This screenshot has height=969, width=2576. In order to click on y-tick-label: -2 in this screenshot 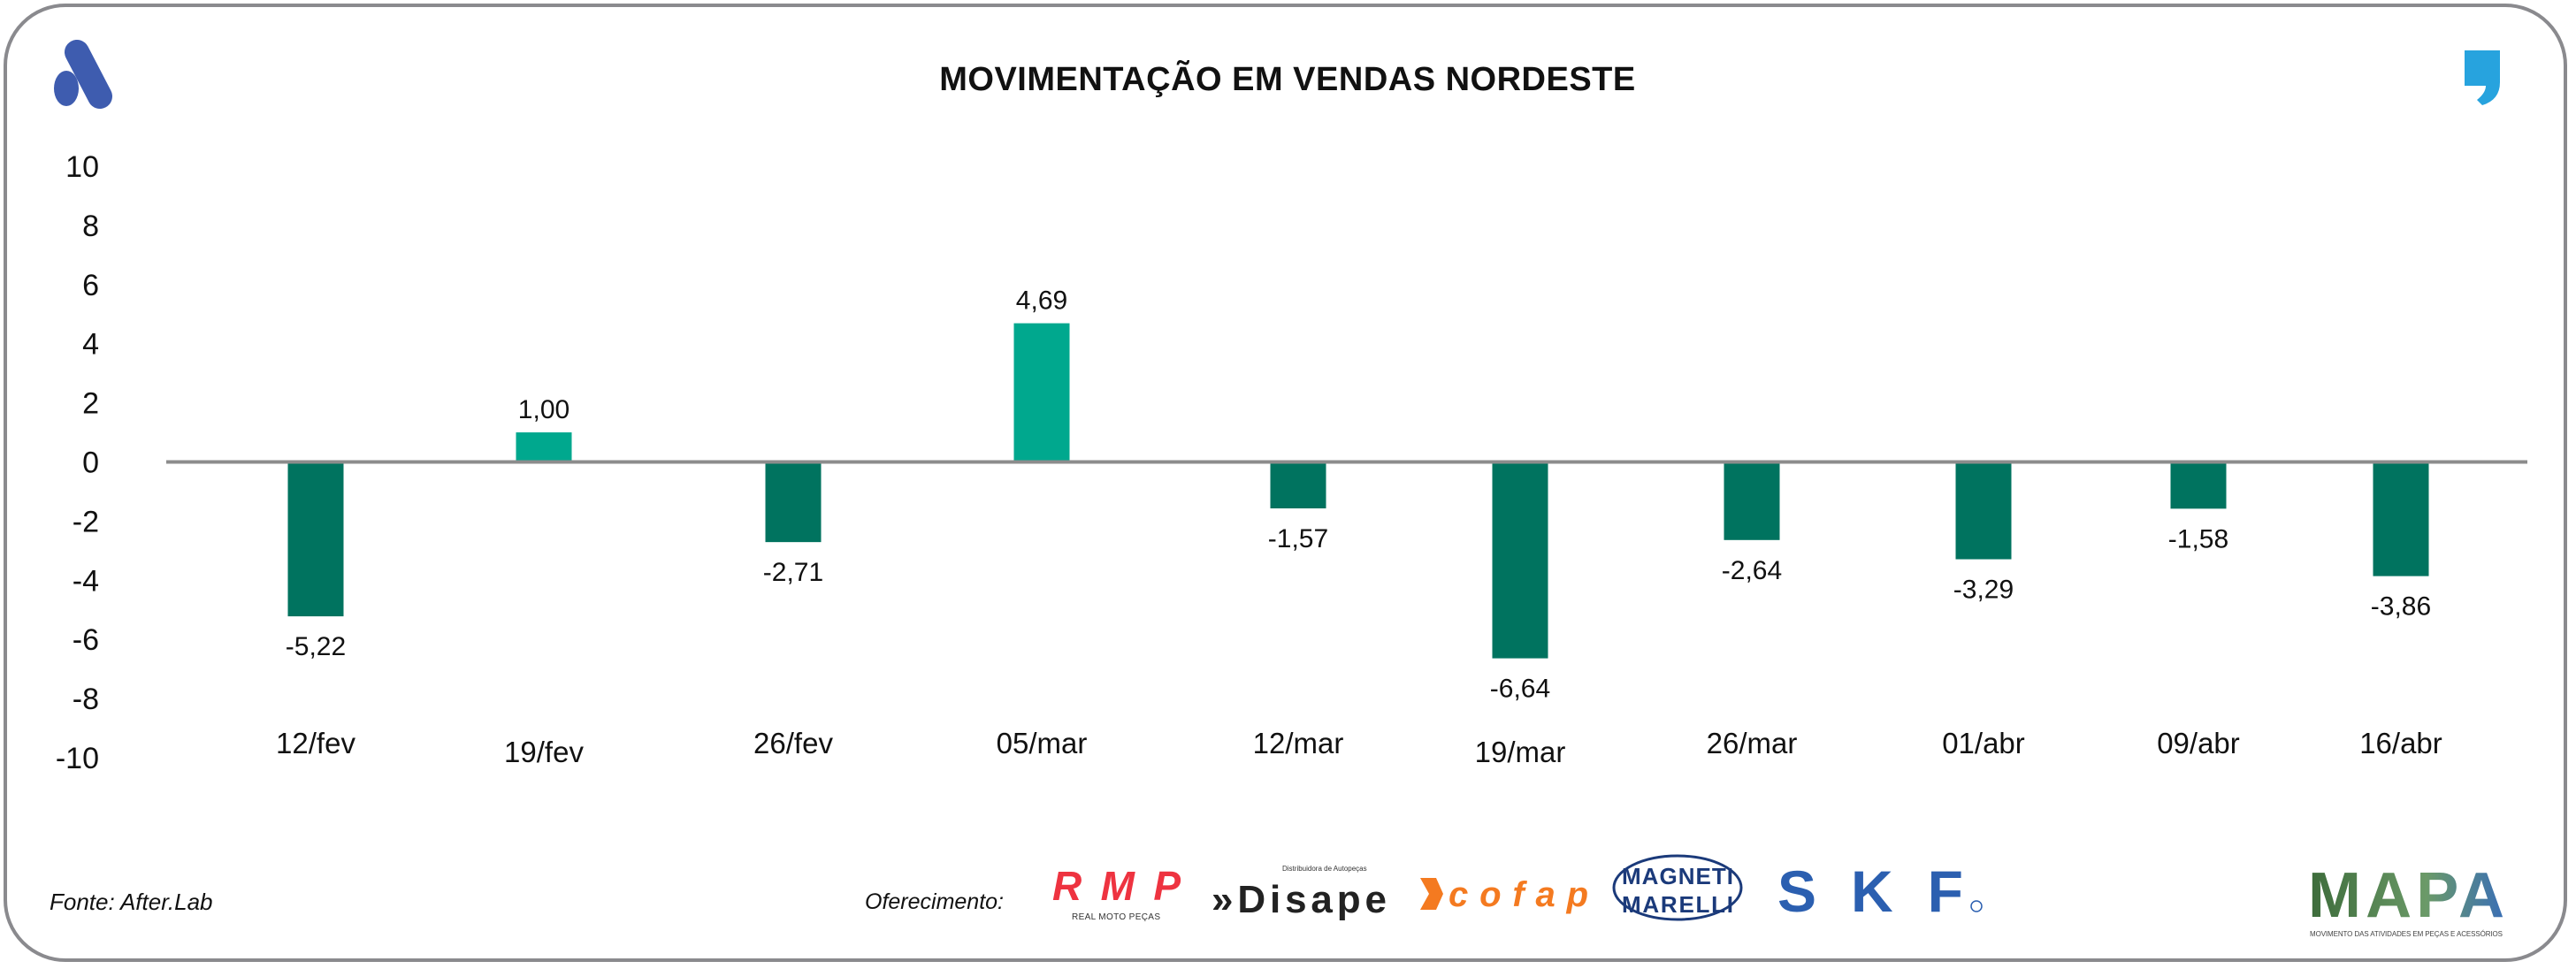, I will do `click(86, 521)`.